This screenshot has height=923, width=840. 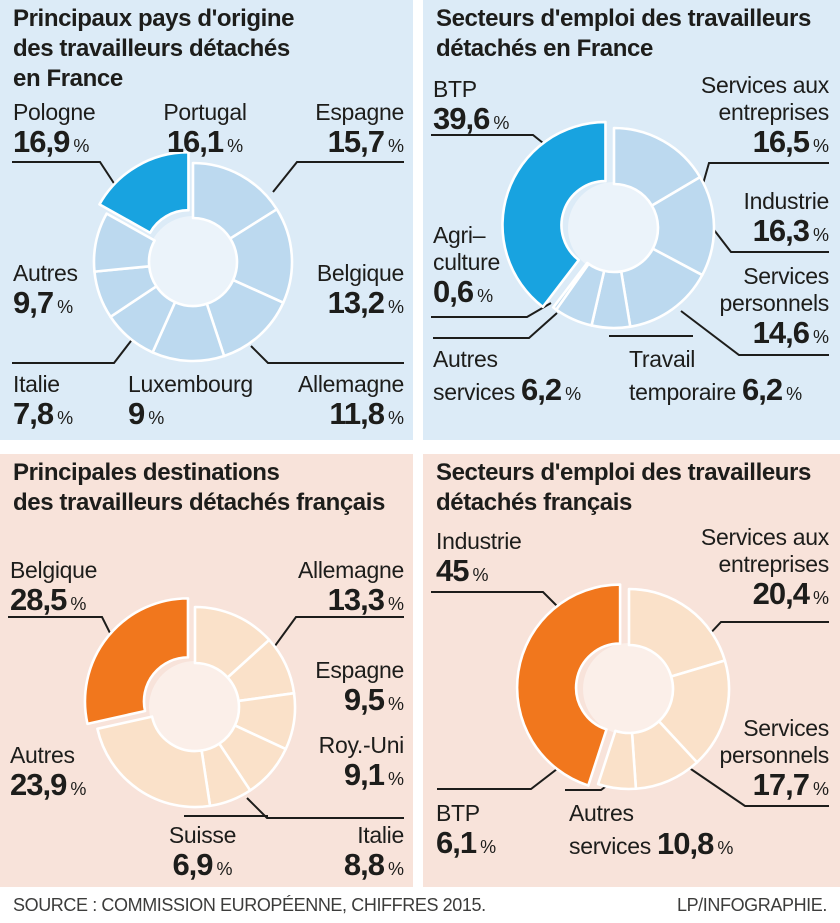 I want to click on slice-label-espagne: Espagne 9,5%, so click(x=359, y=688).